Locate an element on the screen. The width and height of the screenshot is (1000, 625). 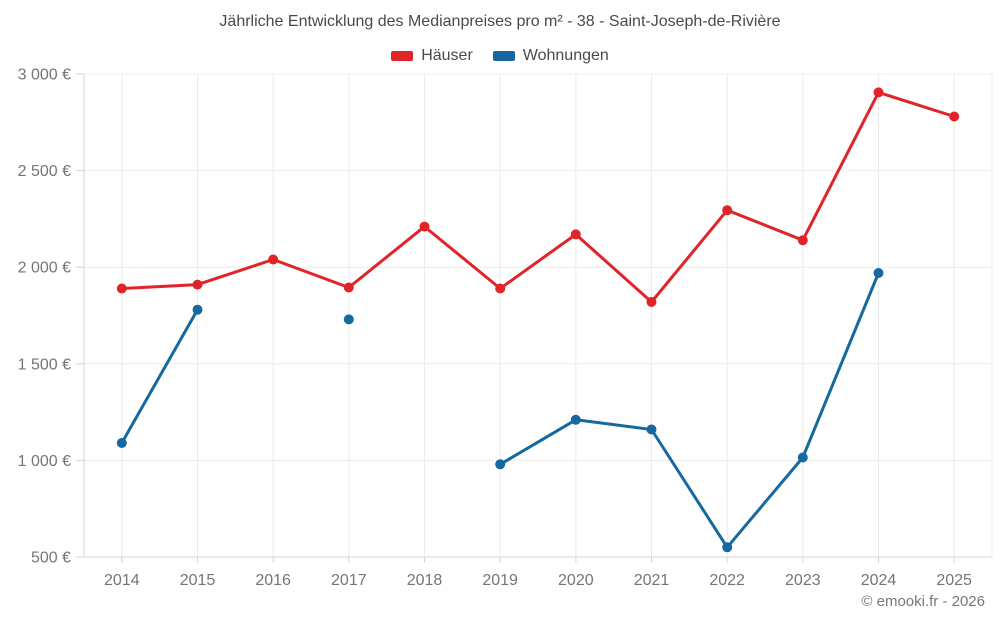
point-hauser-2024 is located at coordinates (878, 92).